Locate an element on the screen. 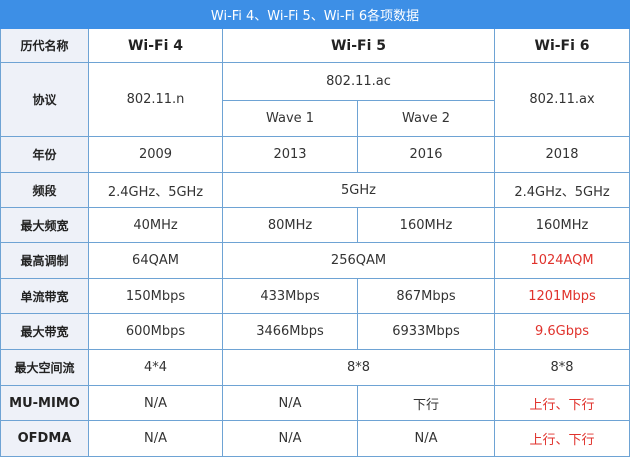 The image size is (630, 460). table-row: Wave 1 Wave 2 is located at coordinates (315, 118).